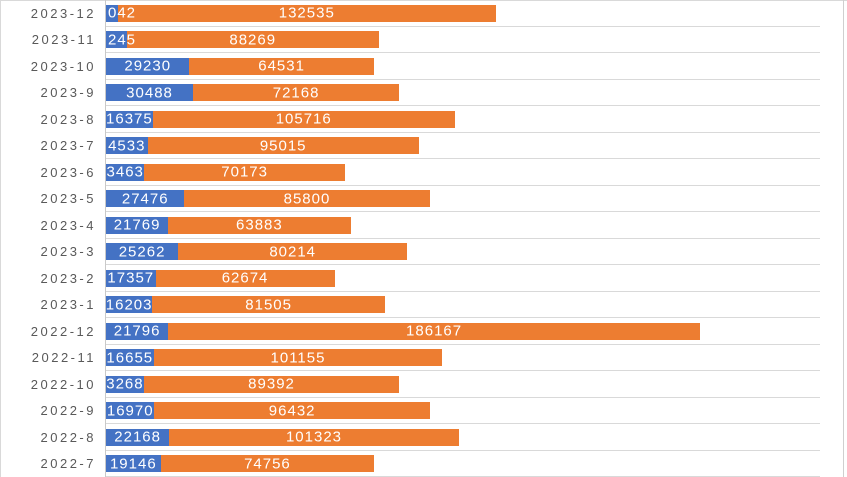 The image size is (847, 477). I want to click on chart-row: 2023-2 17357 62674, so click(423, 278).